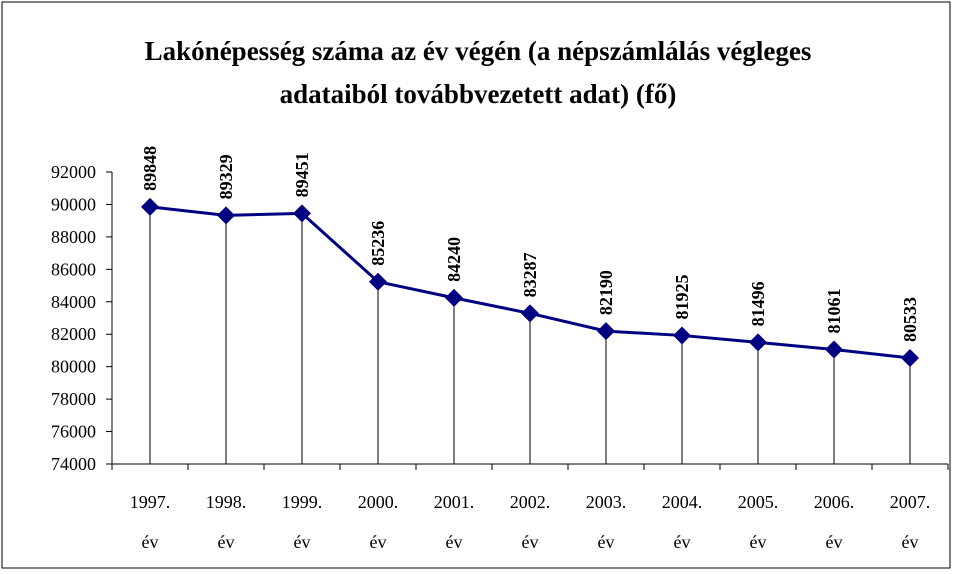  Describe the element at coordinates (378, 243) in the screenshot. I see `value-label: 85236` at that location.